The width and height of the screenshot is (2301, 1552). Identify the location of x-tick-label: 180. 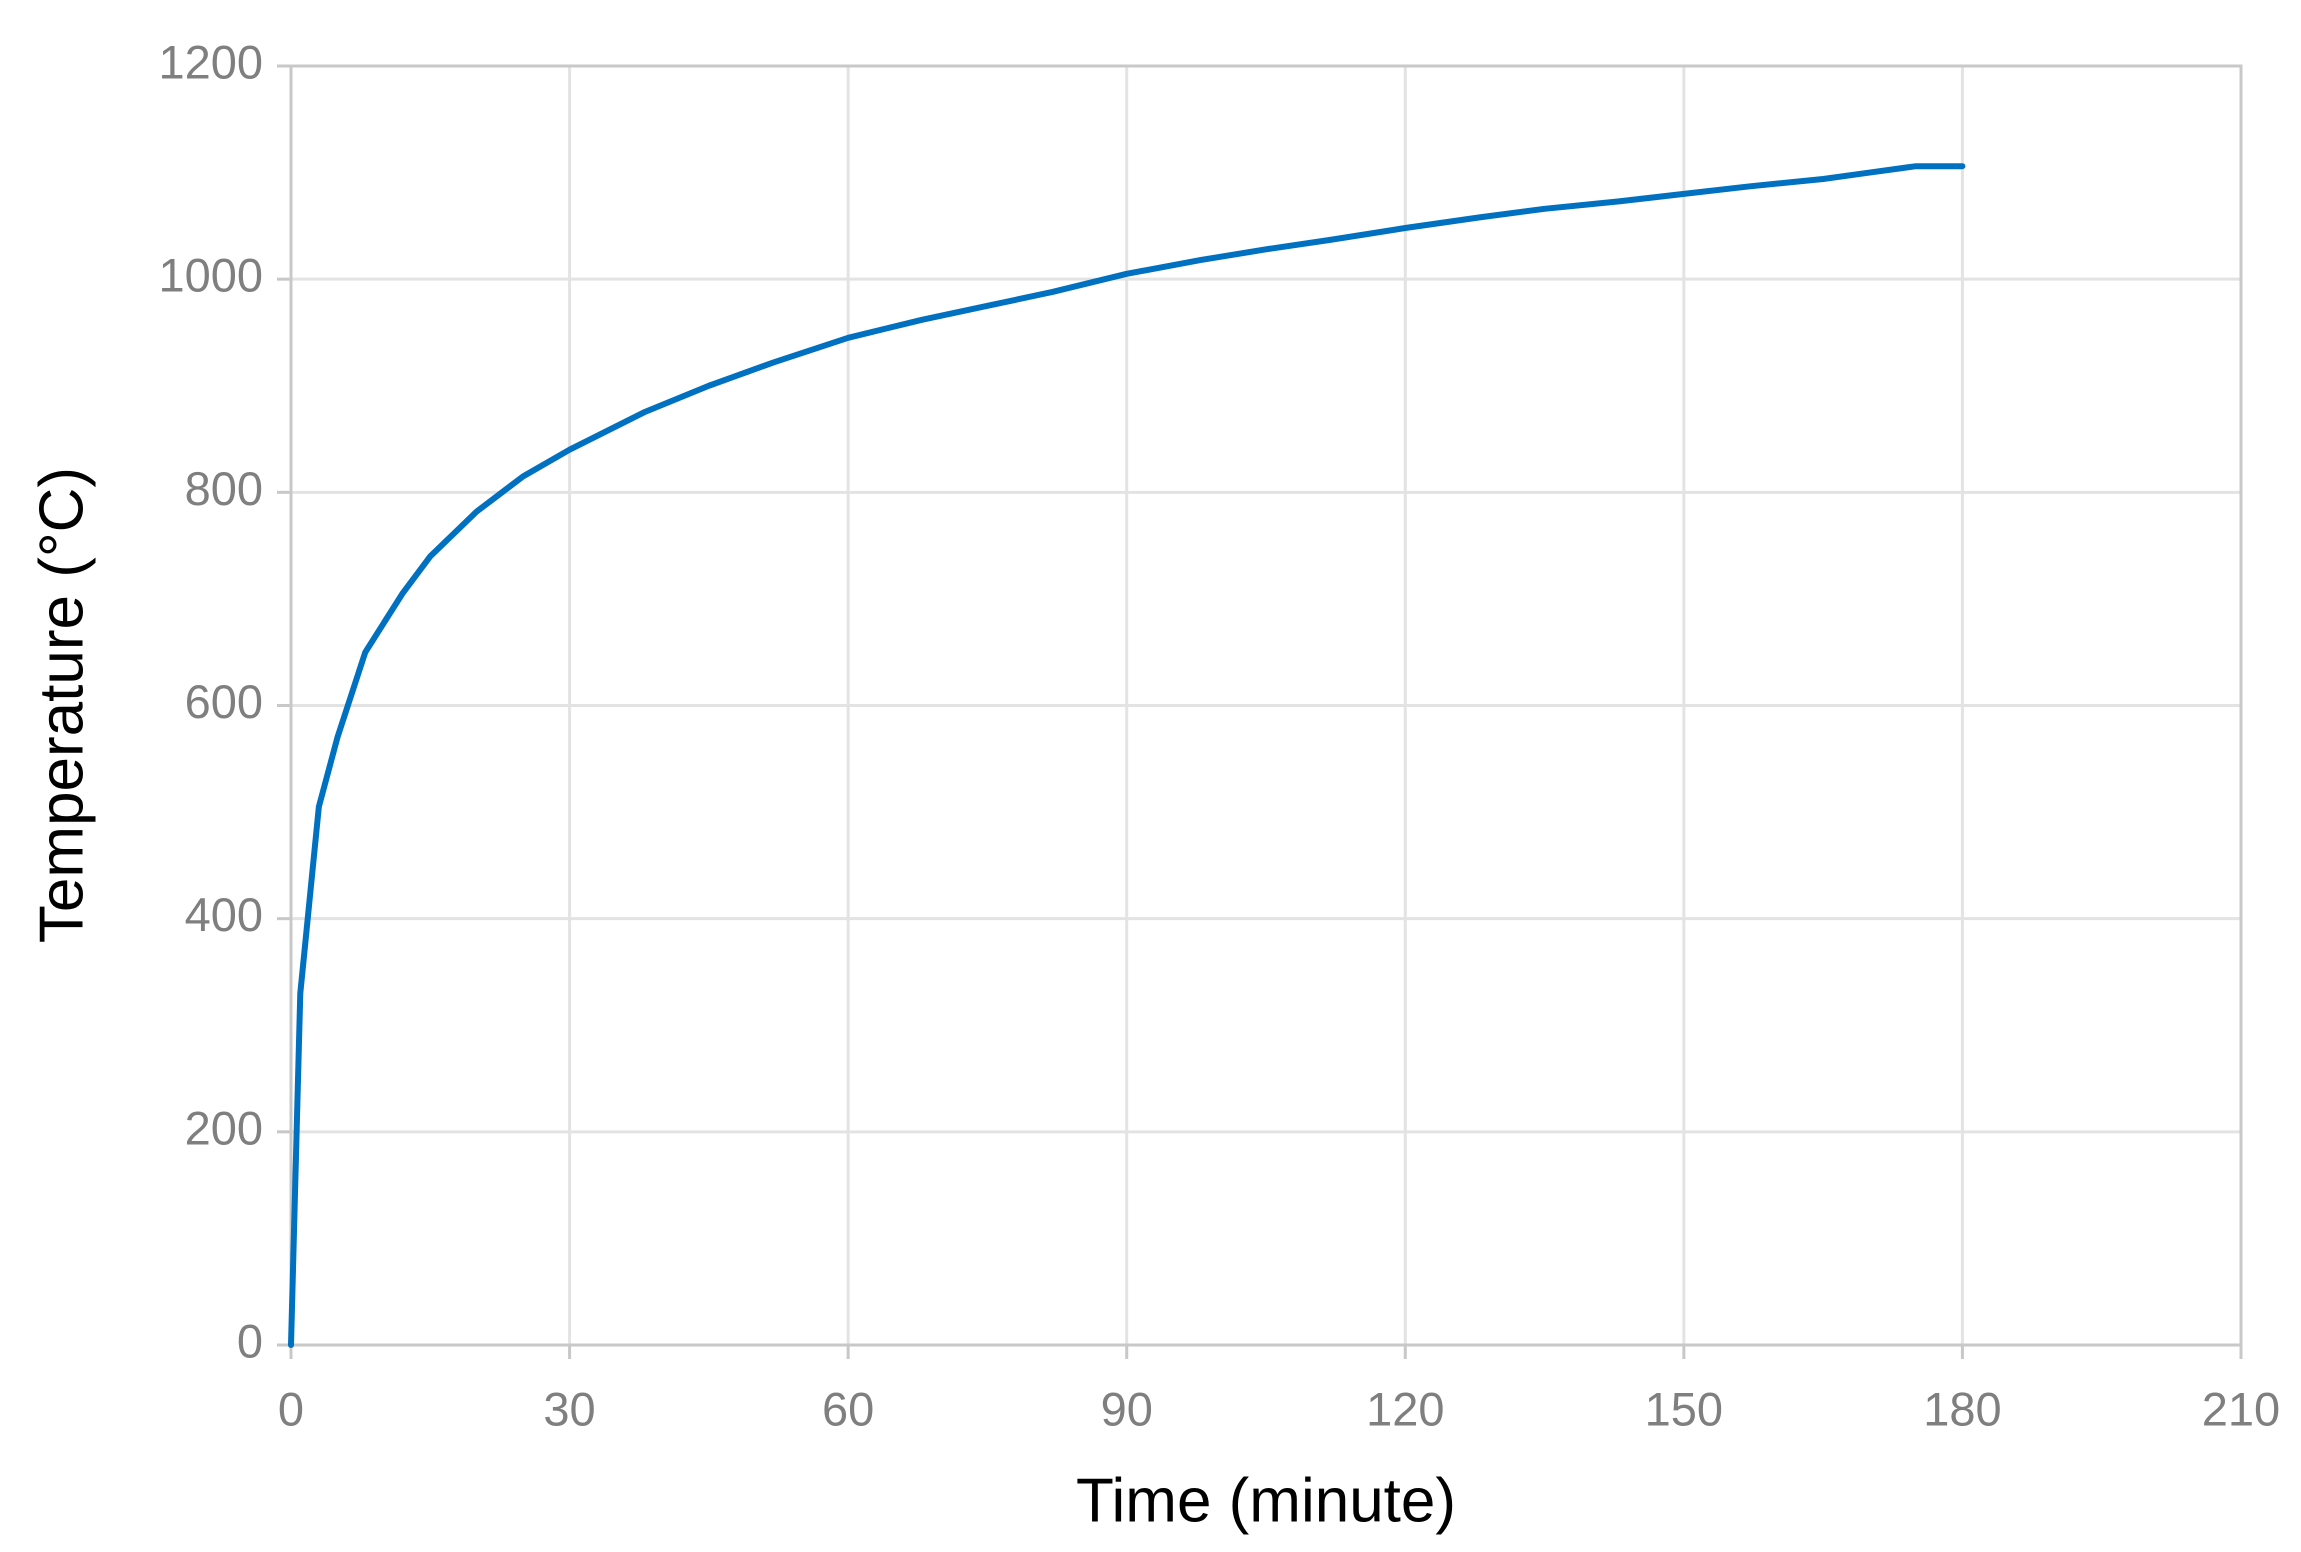
(1962, 1408).